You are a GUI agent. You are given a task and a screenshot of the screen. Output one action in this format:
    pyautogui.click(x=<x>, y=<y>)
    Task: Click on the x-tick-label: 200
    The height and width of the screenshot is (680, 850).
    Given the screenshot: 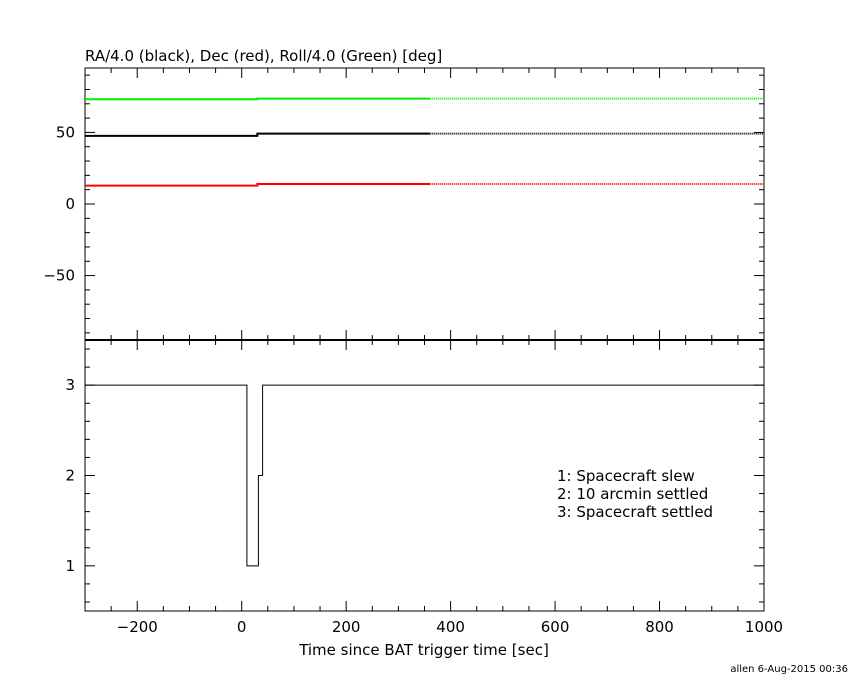 What is the action you would take?
    pyautogui.click(x=346, y=627)
    